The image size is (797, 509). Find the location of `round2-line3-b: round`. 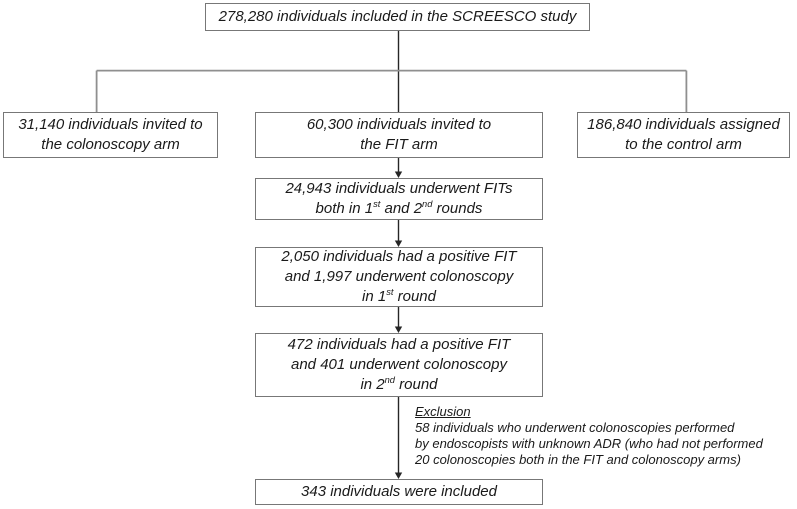

round2-line3-b: round is located at coordinates (416, 385).